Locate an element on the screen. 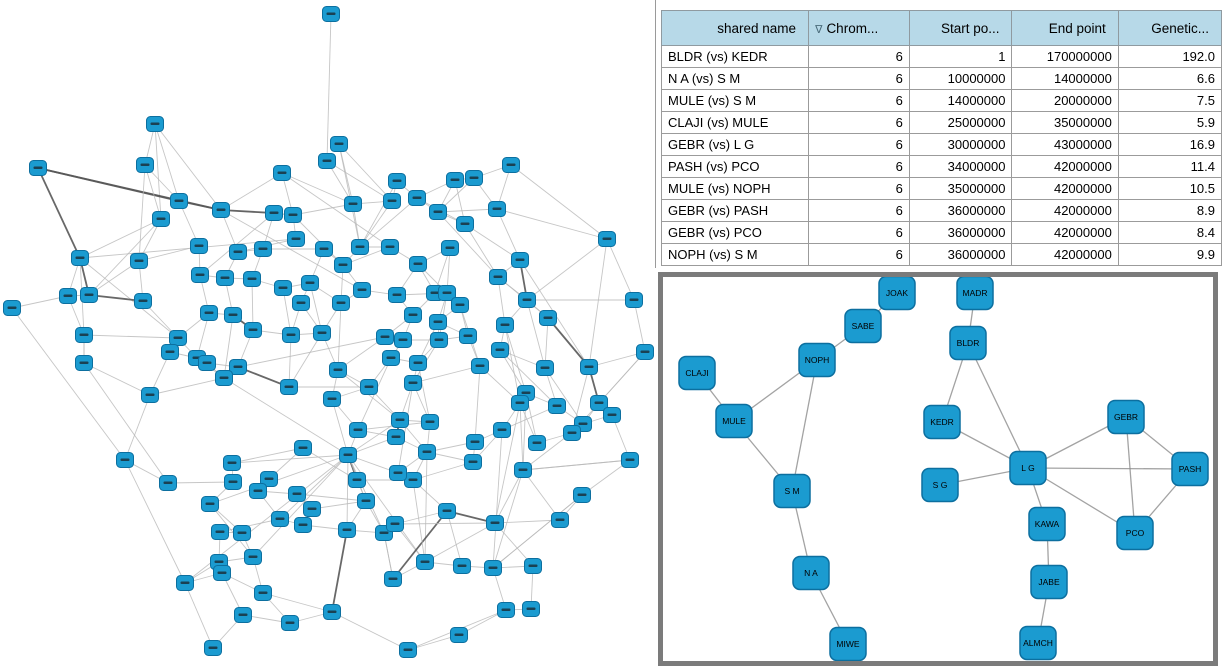 The height and width of the screenshot is (669, 1222). table-cell: 36000000 is located at coordinates (960, 232).